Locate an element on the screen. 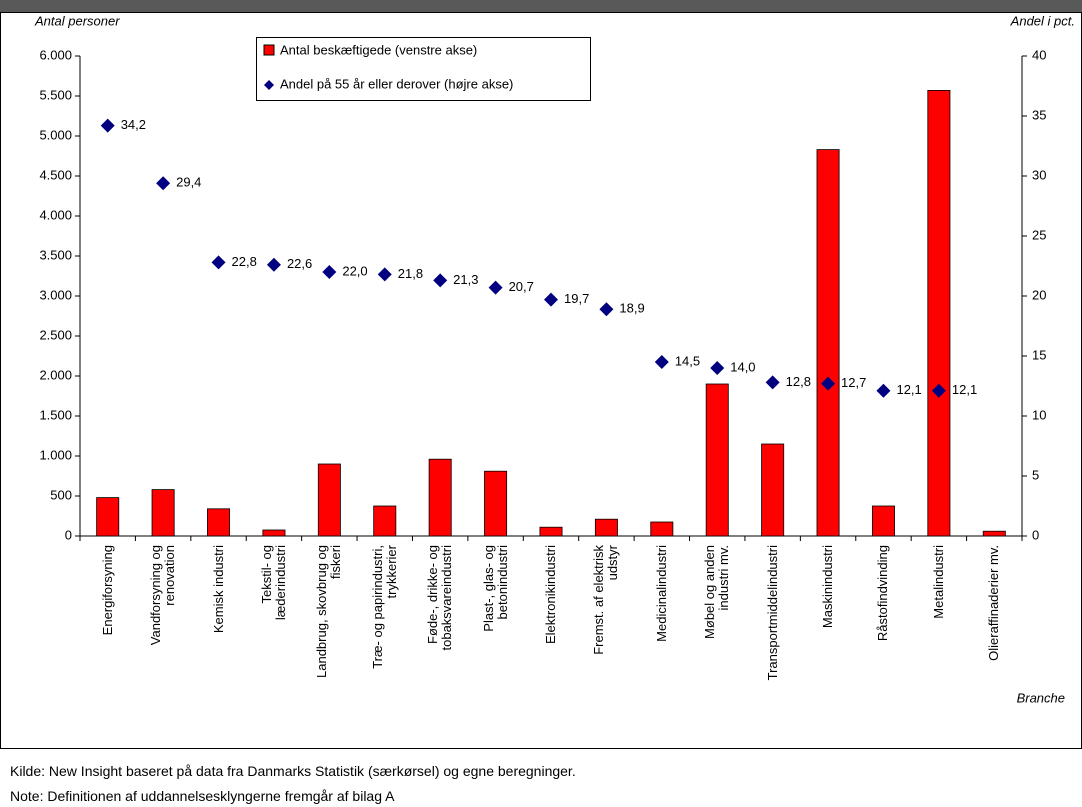  y-tick-label: 1.000 is located at coordinates (55, 454).